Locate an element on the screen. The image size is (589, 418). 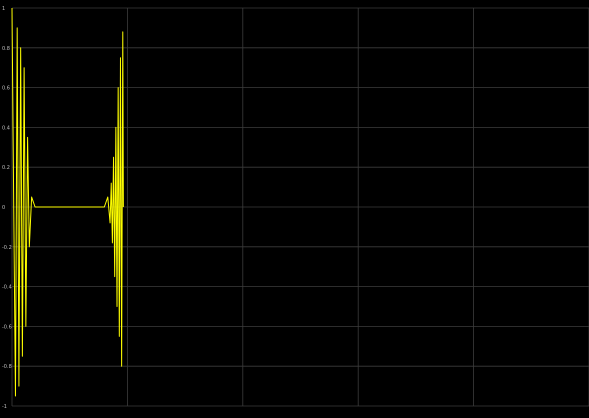
y-tick-label: 0.6 is located at coordinates (6, 89).